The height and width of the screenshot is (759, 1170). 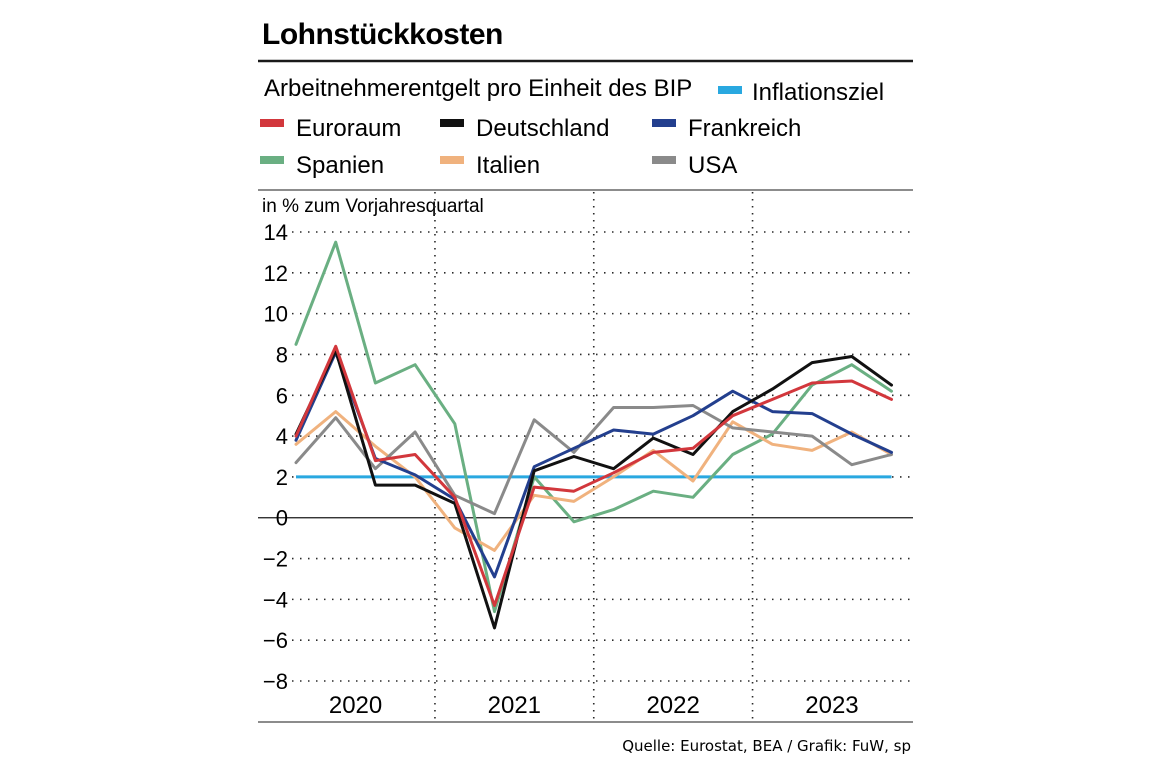 What do you see at coordinates (282, 354) in the screenshot?
I see `y-tick-label: 8` at bounding box center [282, 354].